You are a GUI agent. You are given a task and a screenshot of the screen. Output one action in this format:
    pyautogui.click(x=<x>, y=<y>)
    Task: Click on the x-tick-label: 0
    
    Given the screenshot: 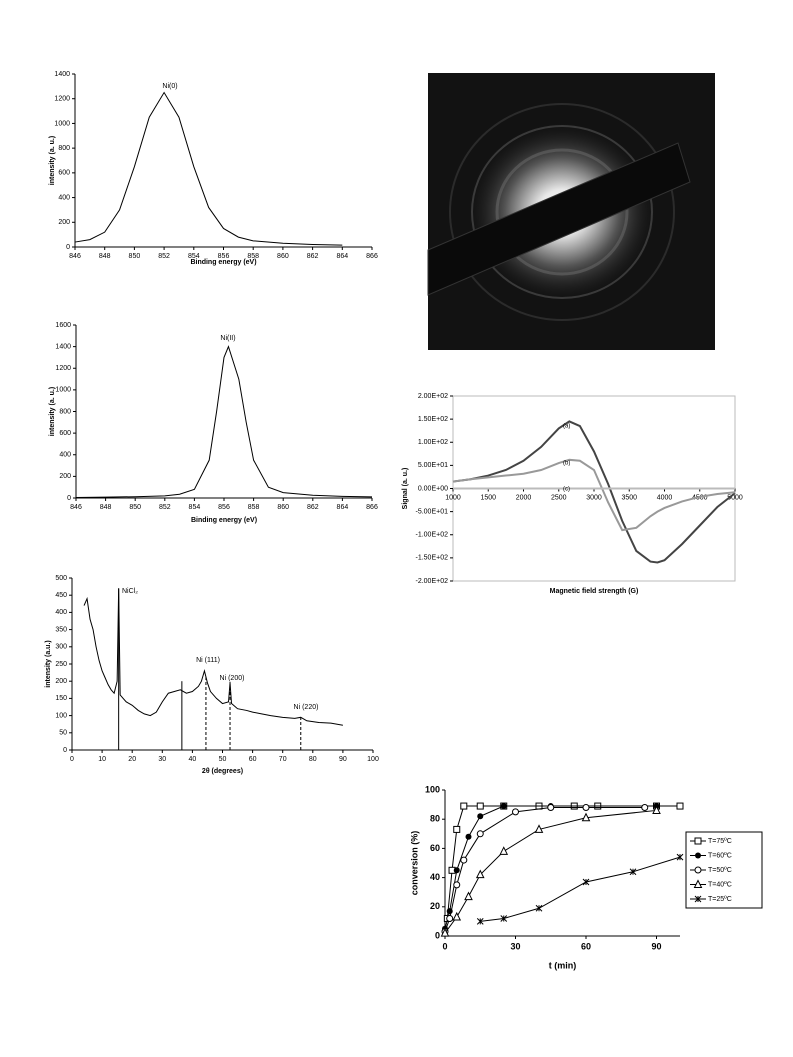 What is the action you would take?
    pyautogui.click(x=444, y=946)
    